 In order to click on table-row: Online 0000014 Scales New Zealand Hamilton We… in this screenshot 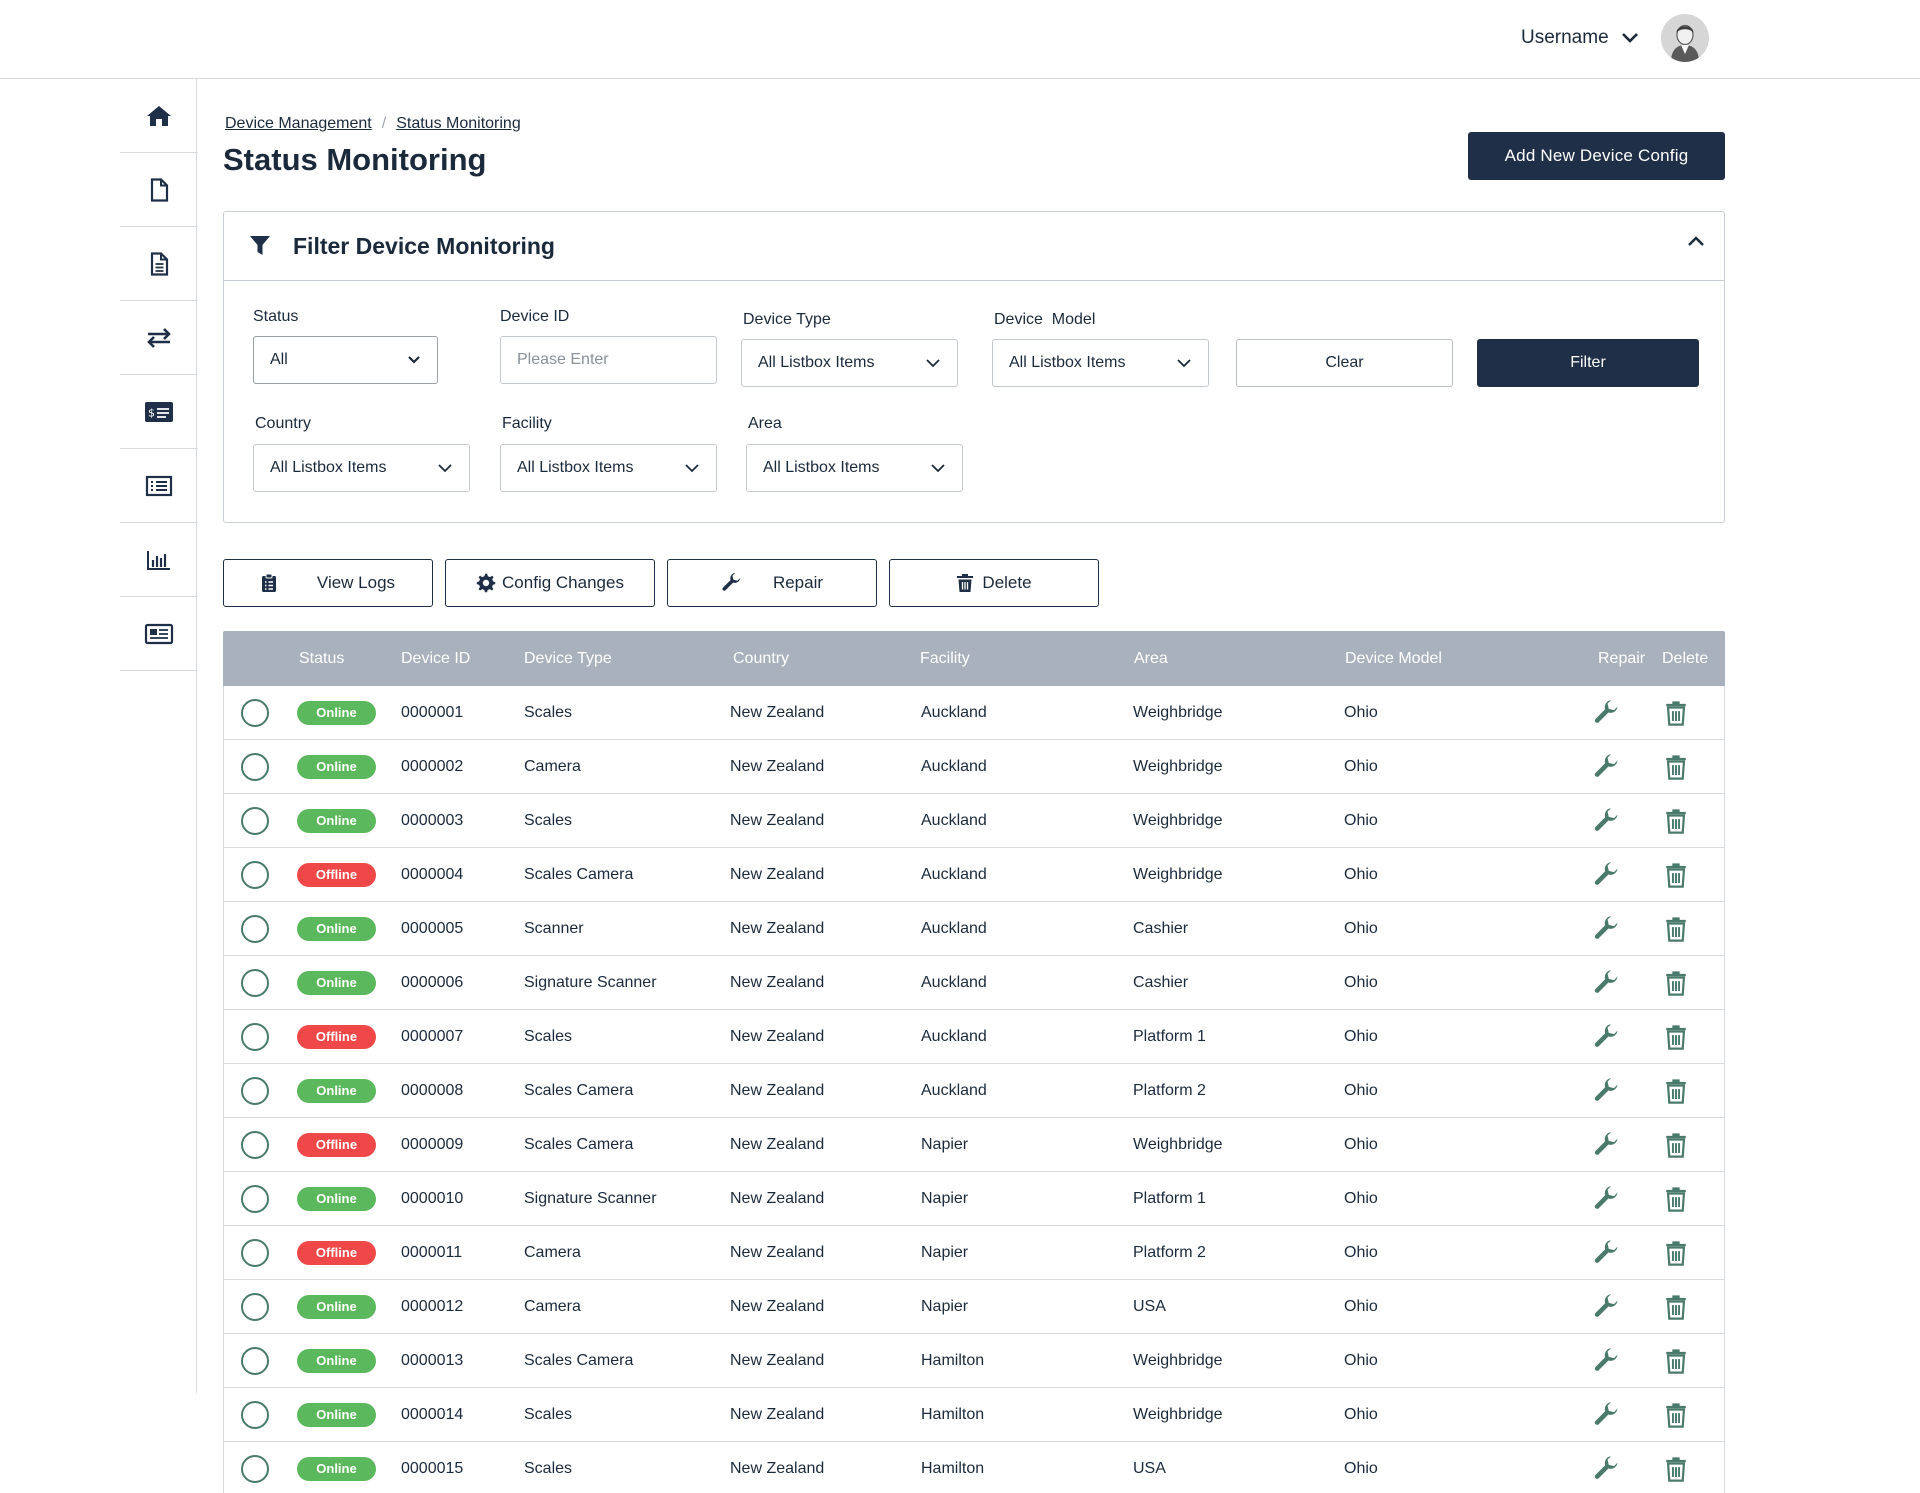, I will do `click(974, 1415)`.